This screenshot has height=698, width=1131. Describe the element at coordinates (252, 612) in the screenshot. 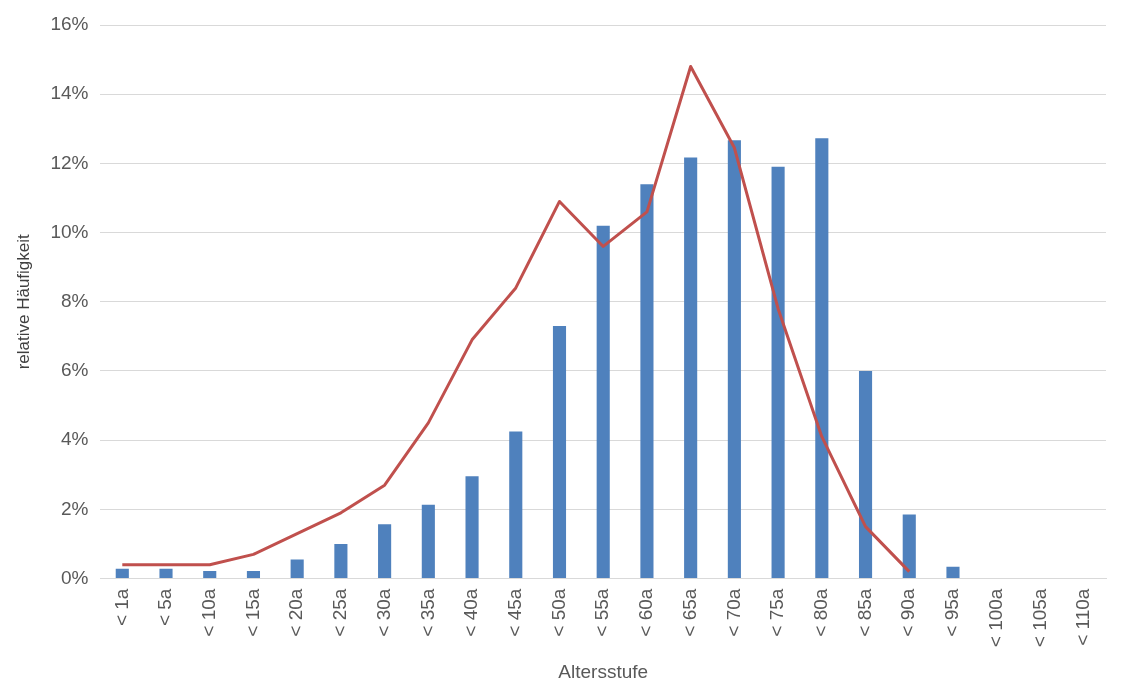

I see `x-tick-label: < 15a` at that location.